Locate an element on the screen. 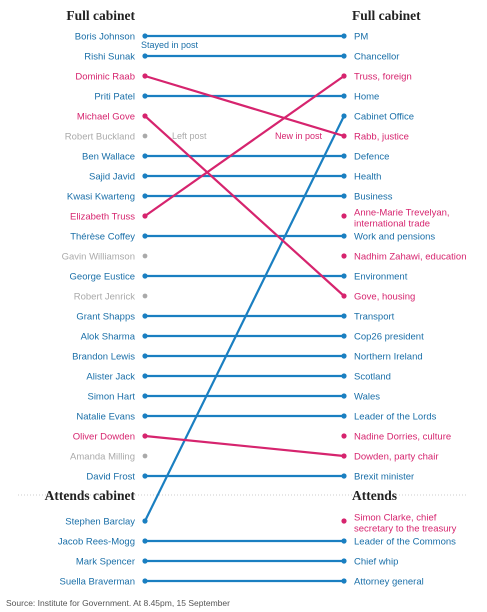  right-role-label: Dowden, party chair is located at coordinates (396, 457).